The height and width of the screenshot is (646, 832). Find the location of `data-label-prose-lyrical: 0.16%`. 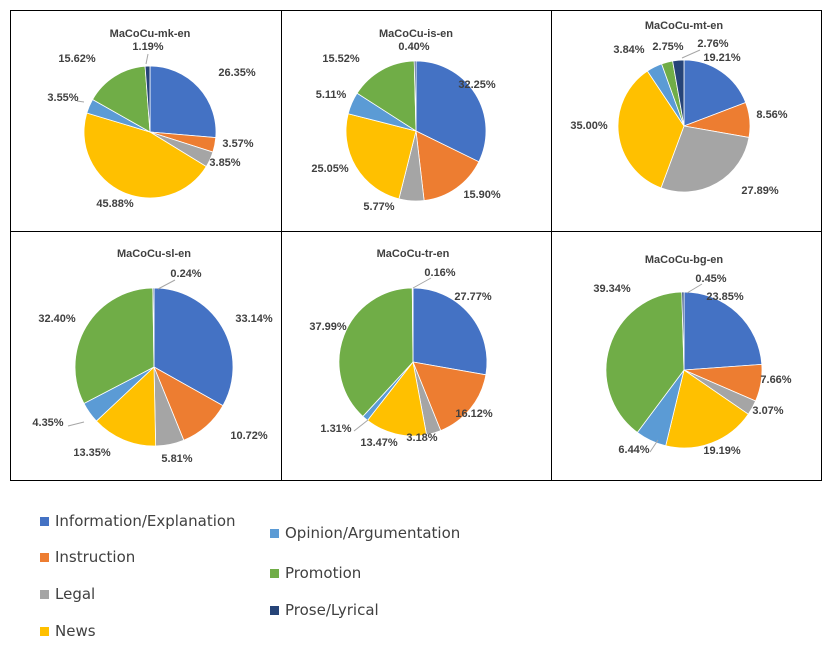

data-label-prose-lyrical: 0.16% is located at coordinates (439, 273).